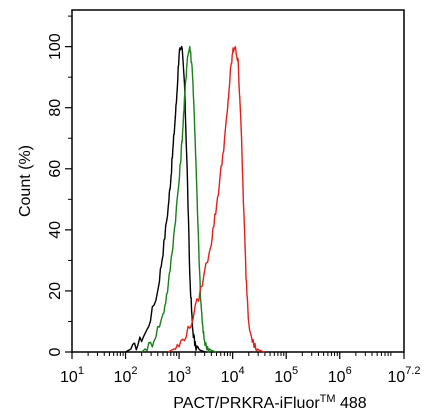  What do you see at coordinates (55, 169) in the screenshot?
I see `y-tick-label: 60` at bounding box center [55, 169].